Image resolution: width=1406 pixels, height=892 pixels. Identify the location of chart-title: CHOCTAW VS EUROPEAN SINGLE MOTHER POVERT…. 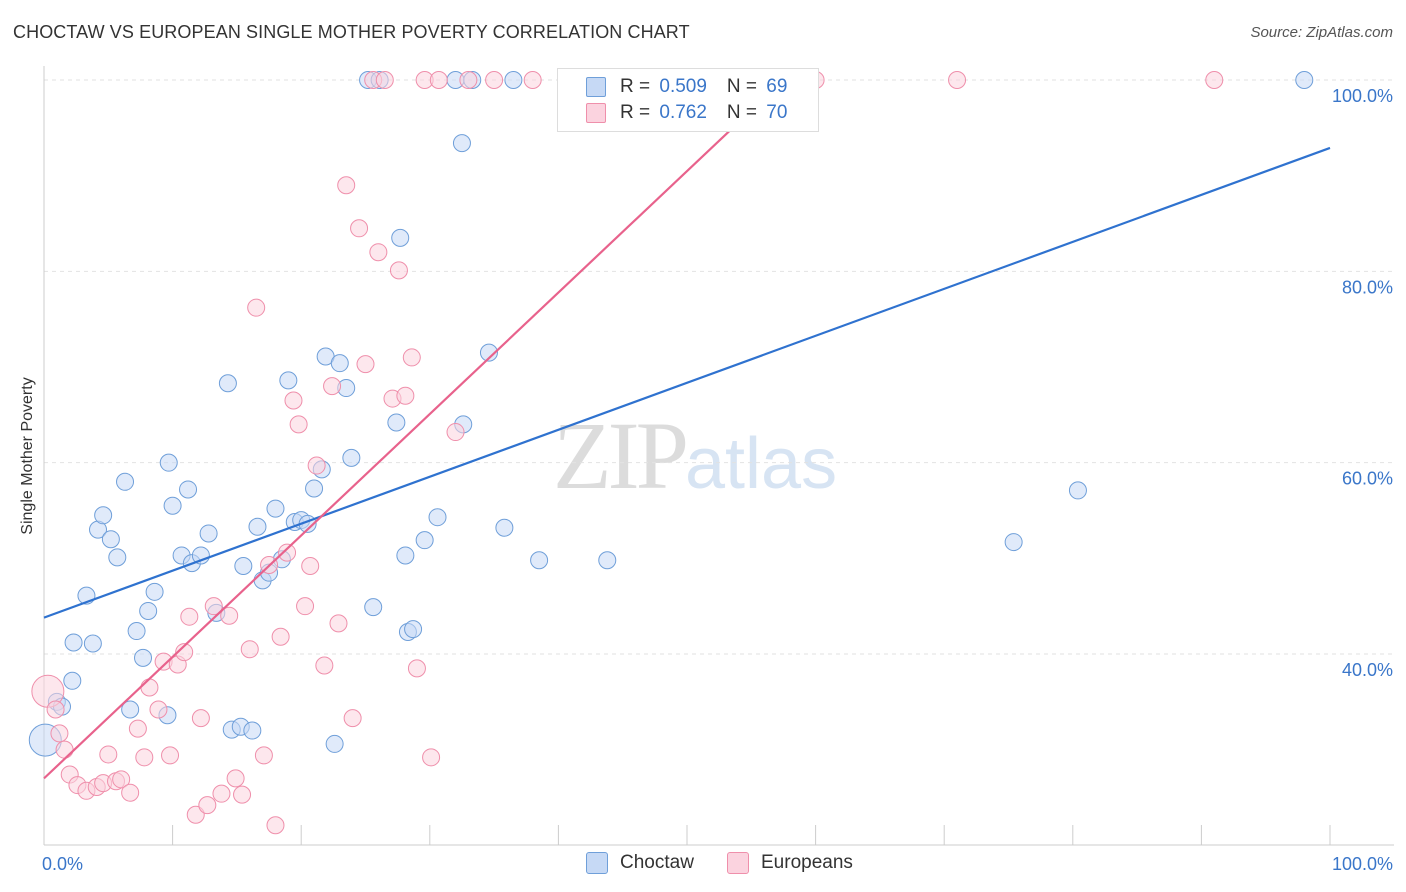
(351, 32).